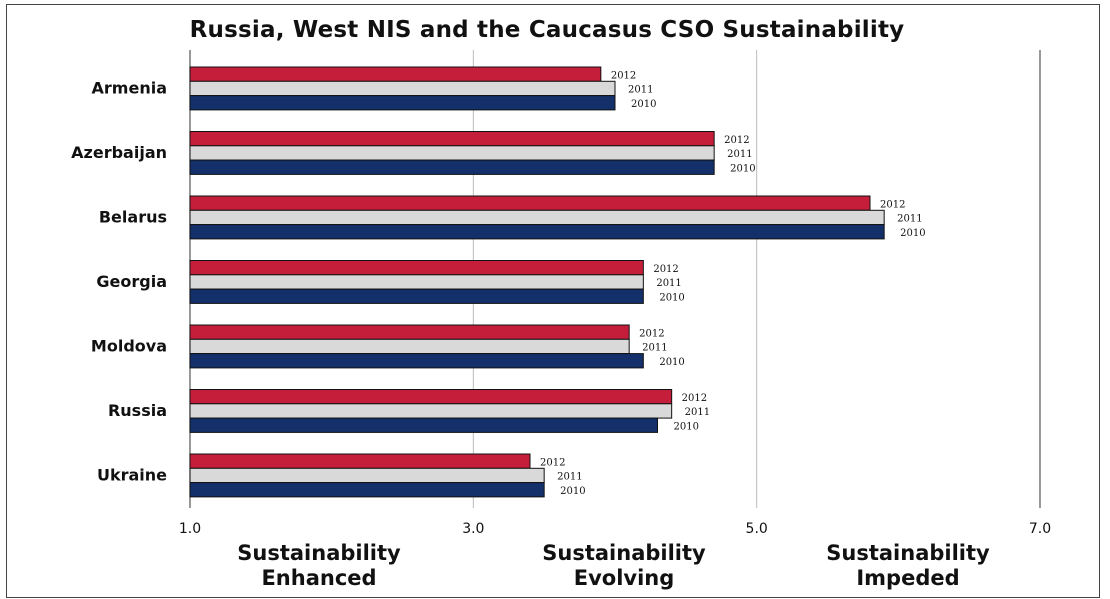  What do you see at coordinates (757, 529) in the screenshot?
I see `x-tick-label: 5.0` at bounding box center [757, 529].